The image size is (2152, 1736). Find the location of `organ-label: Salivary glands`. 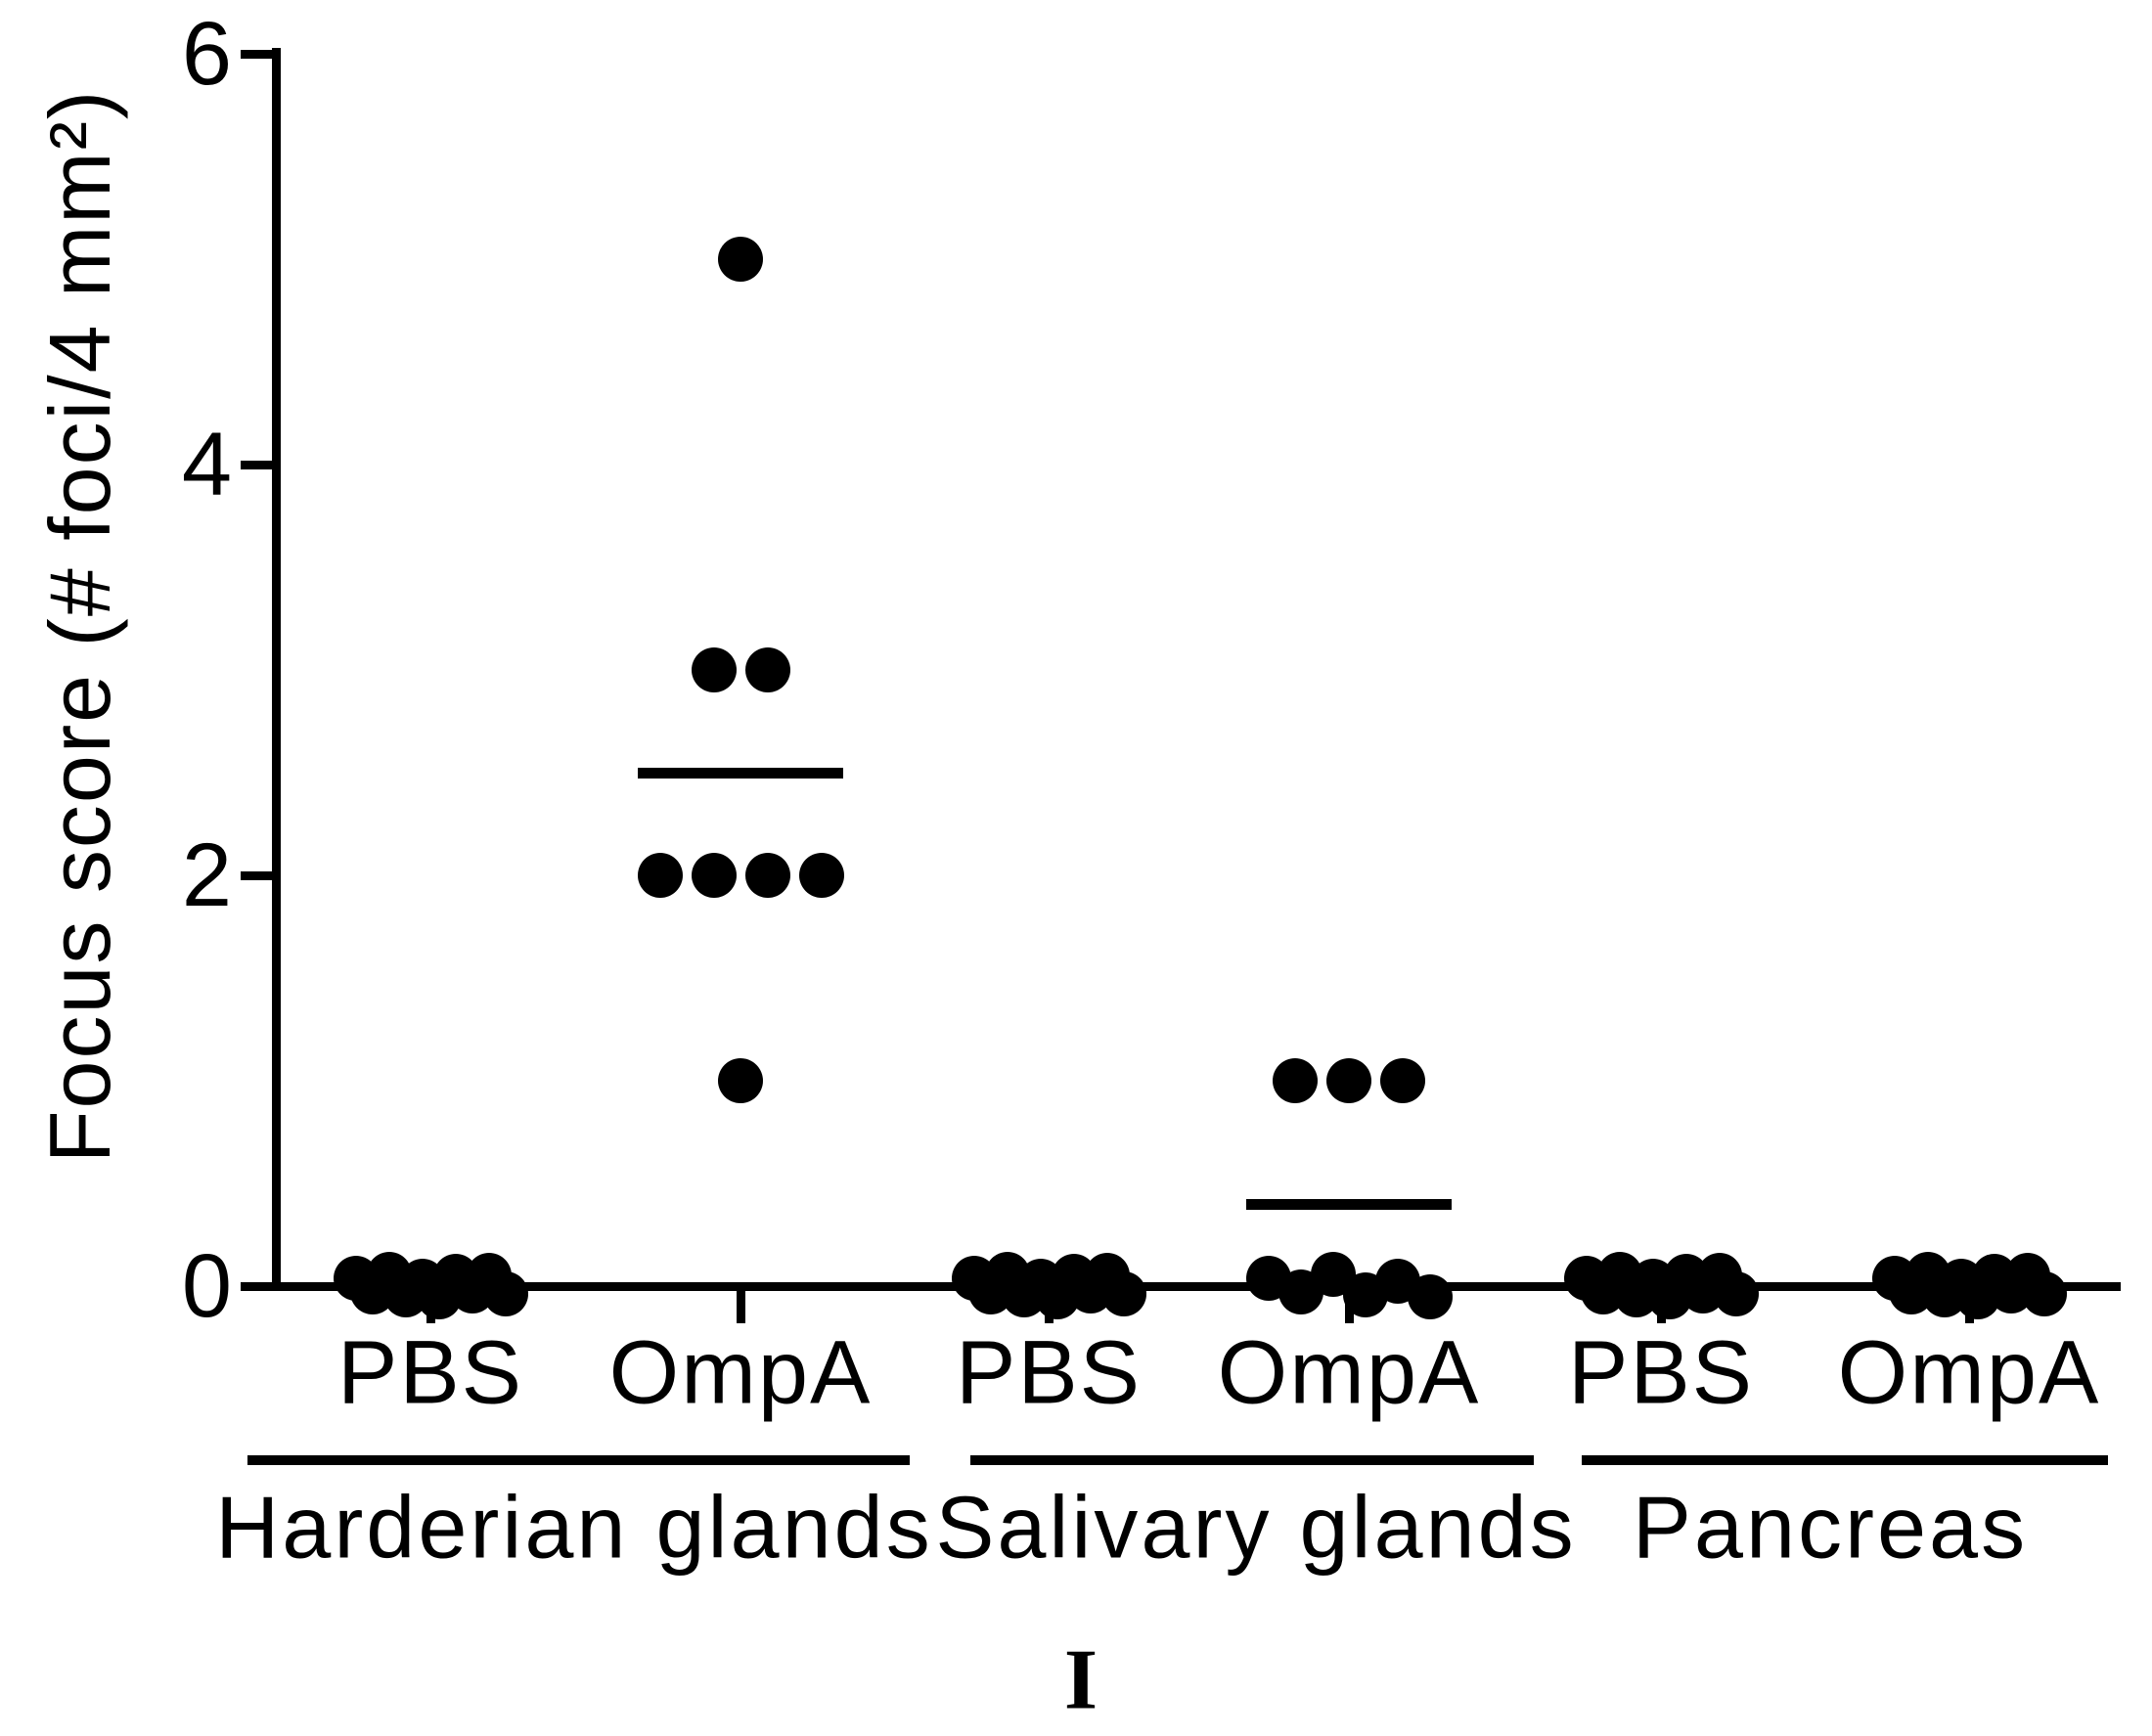

organ-label: Salivary glands is located at coordinates (1256, 1528).